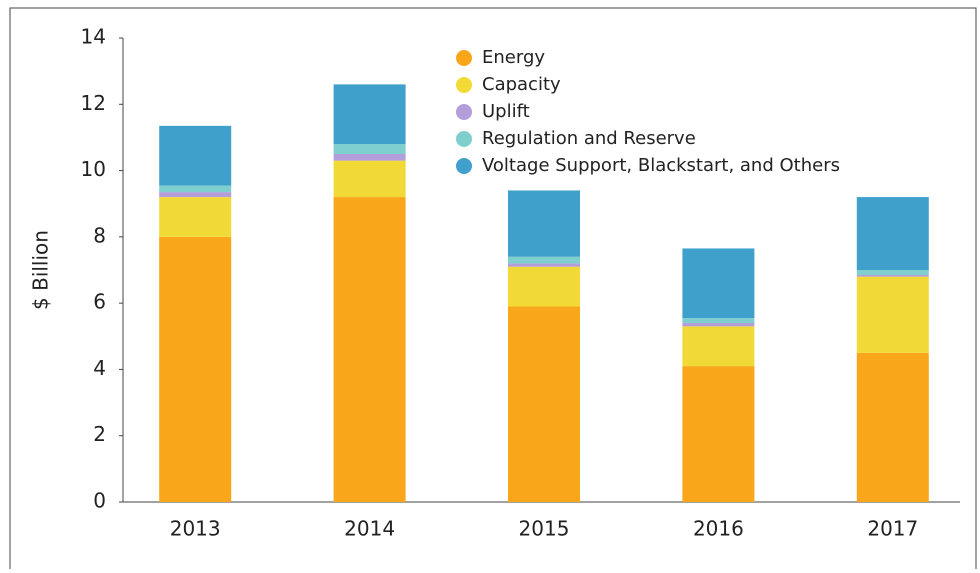 This screenshot has height=573, width=980. I want to click on y-axis-label: $ Billion, so click(41, 270).